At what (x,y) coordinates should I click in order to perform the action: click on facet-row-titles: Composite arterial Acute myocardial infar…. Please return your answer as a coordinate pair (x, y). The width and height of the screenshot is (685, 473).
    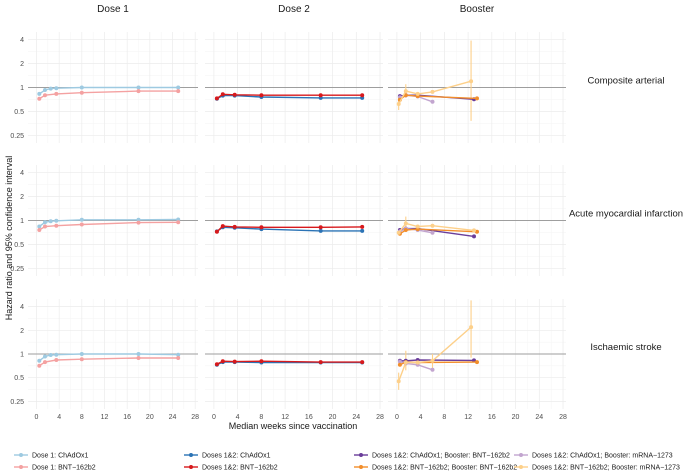
    Looking at the image, I should click on (626, 215).